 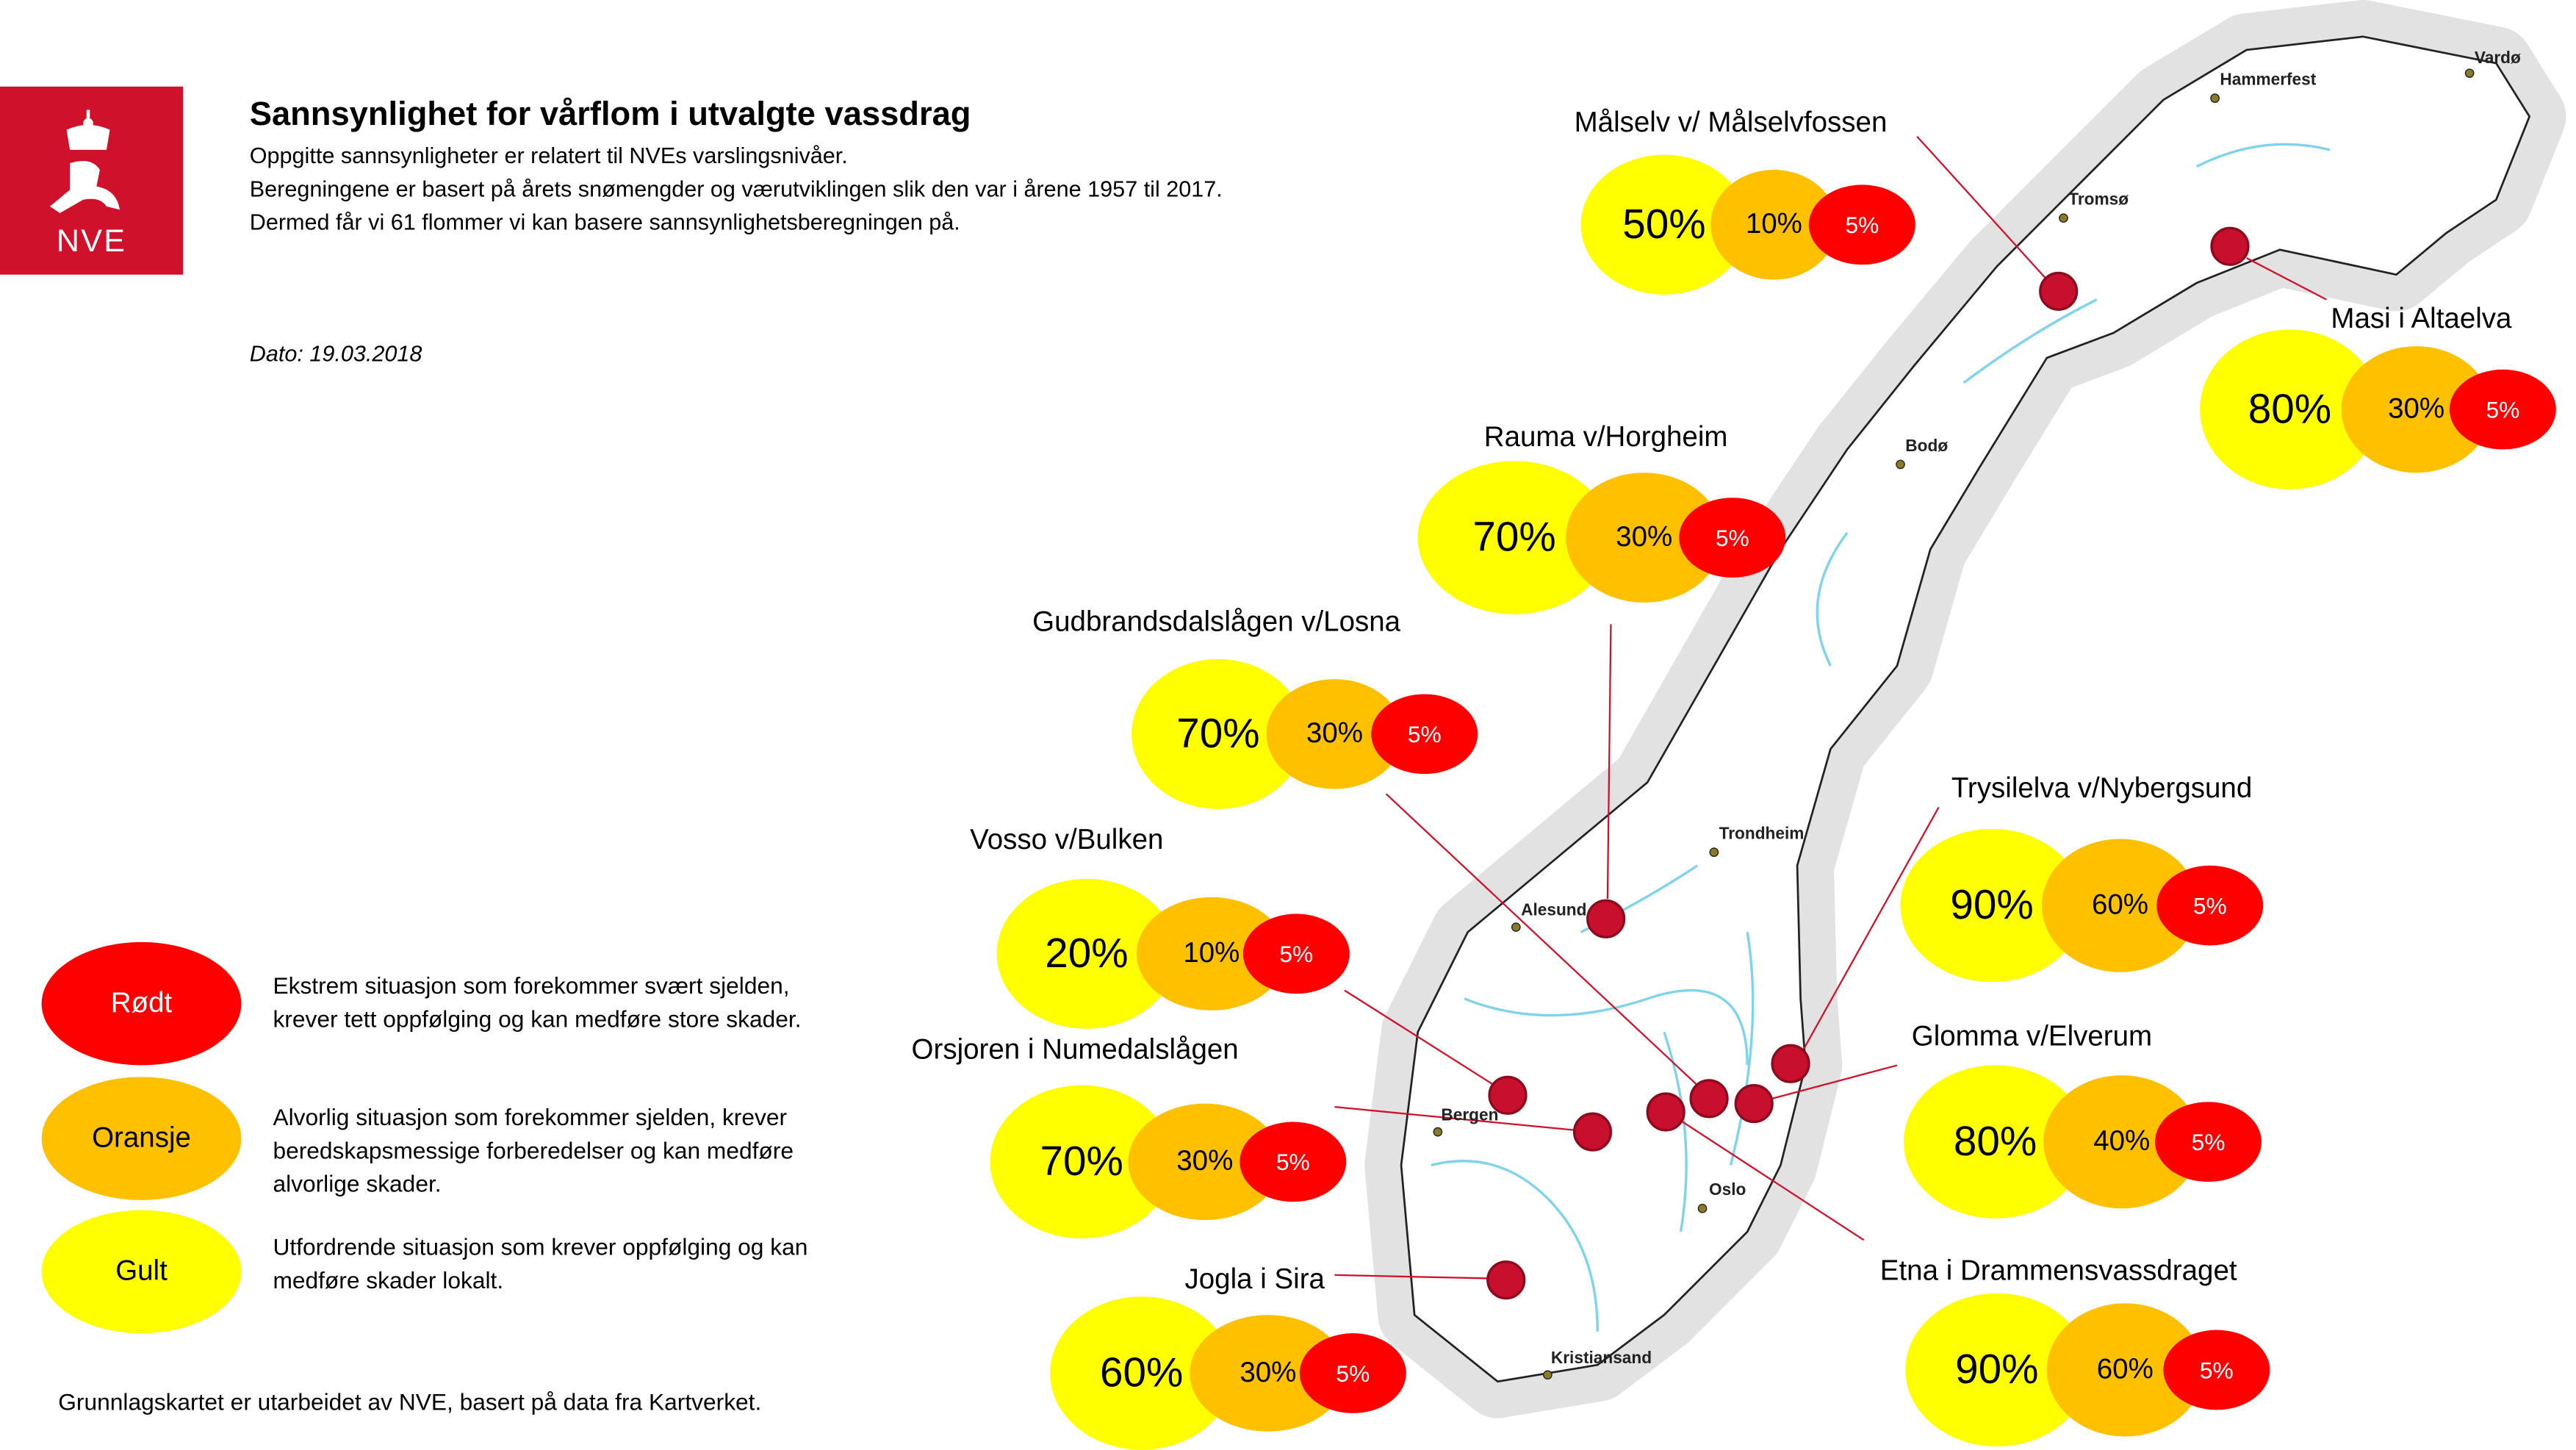 What do you see at coordinates (1731, 122) in the screenshot?
I see `station-label: Målselv v/ Målselvfossen` at bounding box center [1731, 122].